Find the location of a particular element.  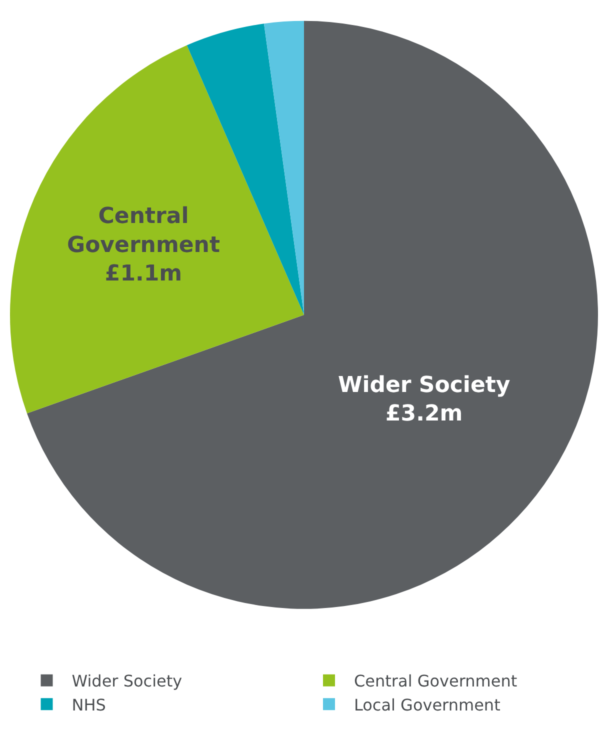

slice-label: Central Government is located at coordinates (143, 231).